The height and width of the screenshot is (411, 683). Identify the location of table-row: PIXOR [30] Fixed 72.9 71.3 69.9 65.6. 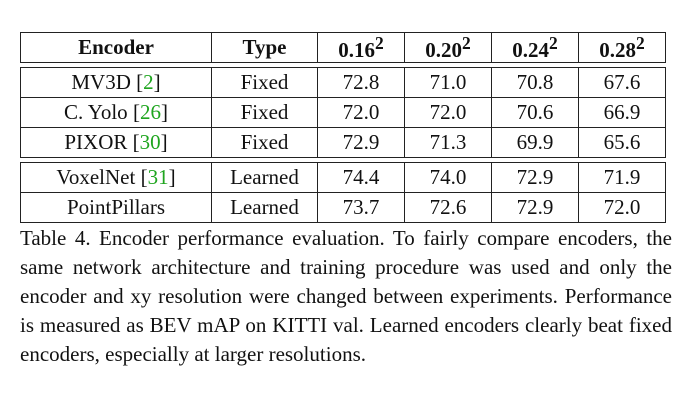
(343, 142).